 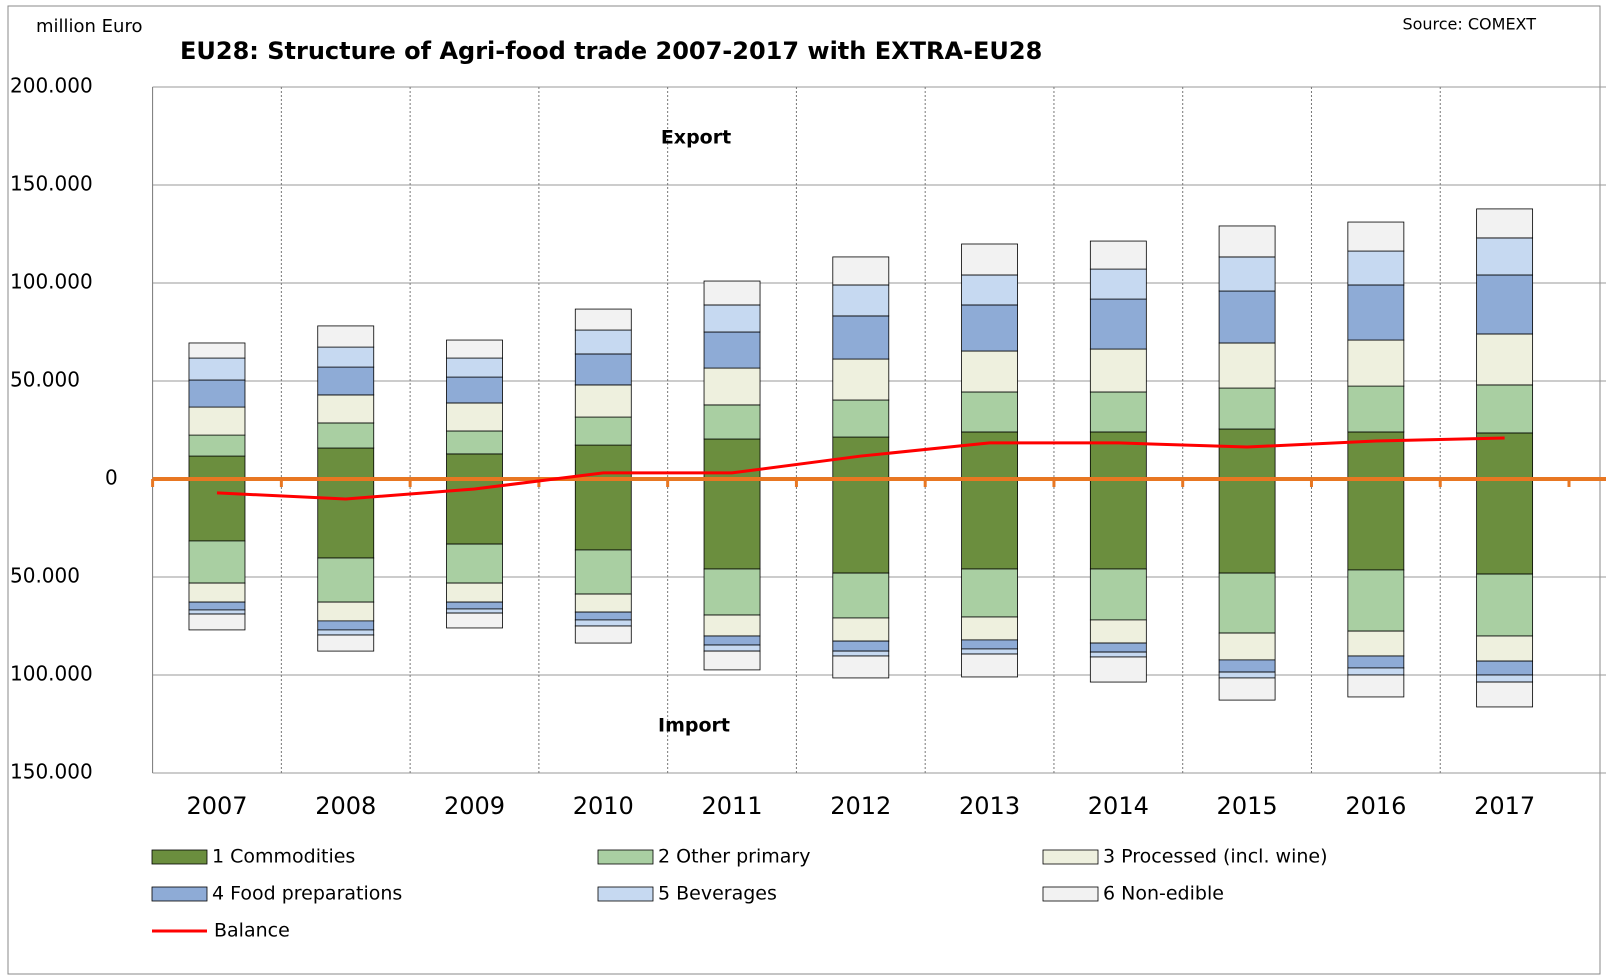 I want to click on x-tick-label: 2007, so click(x=216, y=806).